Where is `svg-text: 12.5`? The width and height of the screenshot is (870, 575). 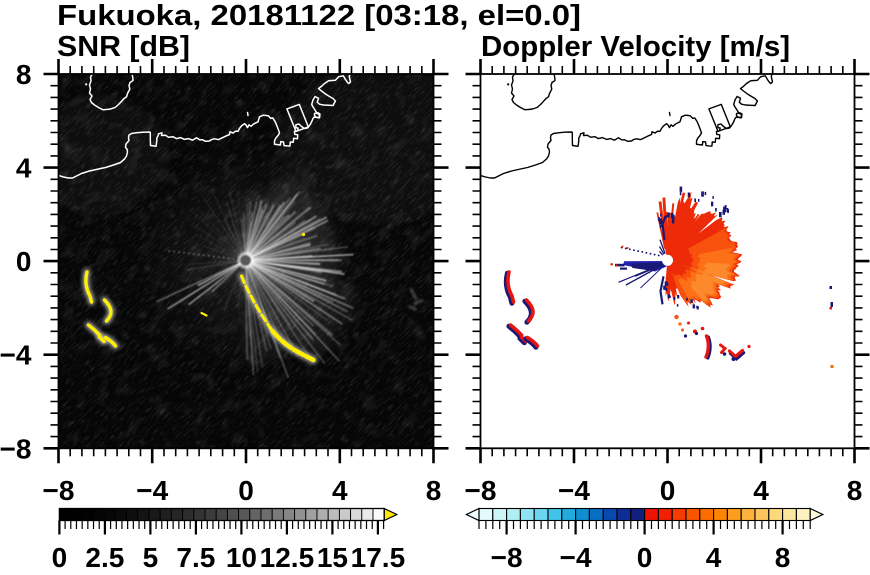
svg-text: 12.5 is located at coordinates (287, 556).